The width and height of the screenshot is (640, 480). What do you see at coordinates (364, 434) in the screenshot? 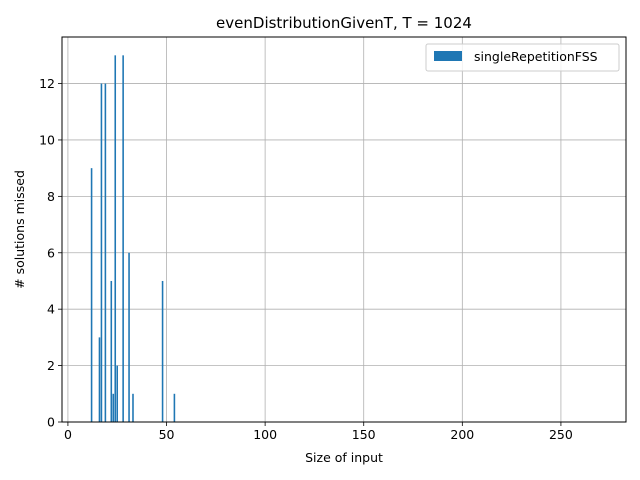
I see `x-tick-label: 150` at bounding box center [364, 434].